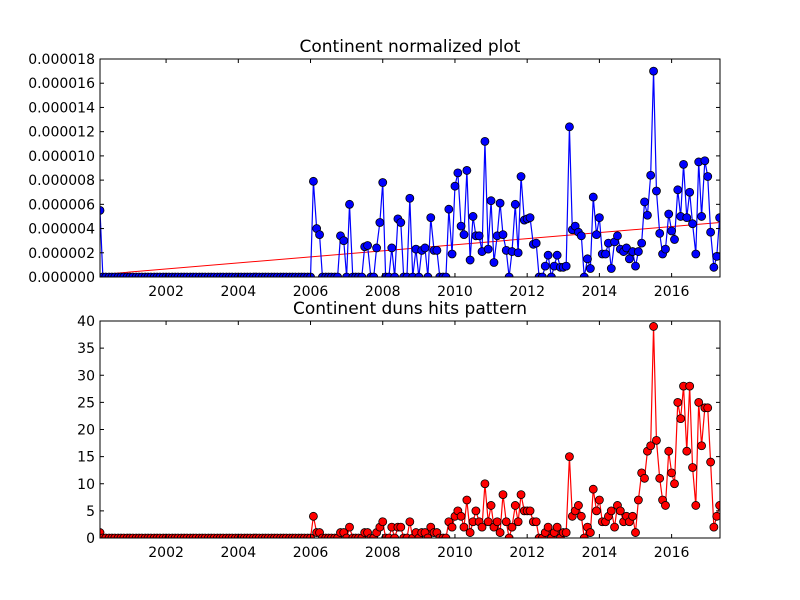 This screenshot has width=800, height=600. What do you see at coordinates (672, 292) in the screenshot?
I see `x-tick-label: 2016` at bounding box center [672, 292].